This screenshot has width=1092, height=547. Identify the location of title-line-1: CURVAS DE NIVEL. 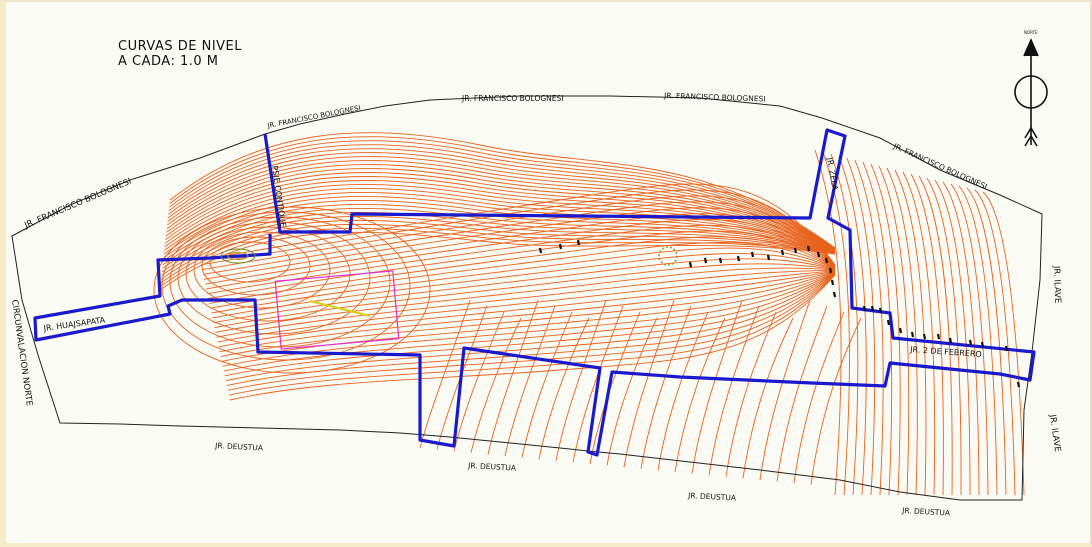
(180, 46).